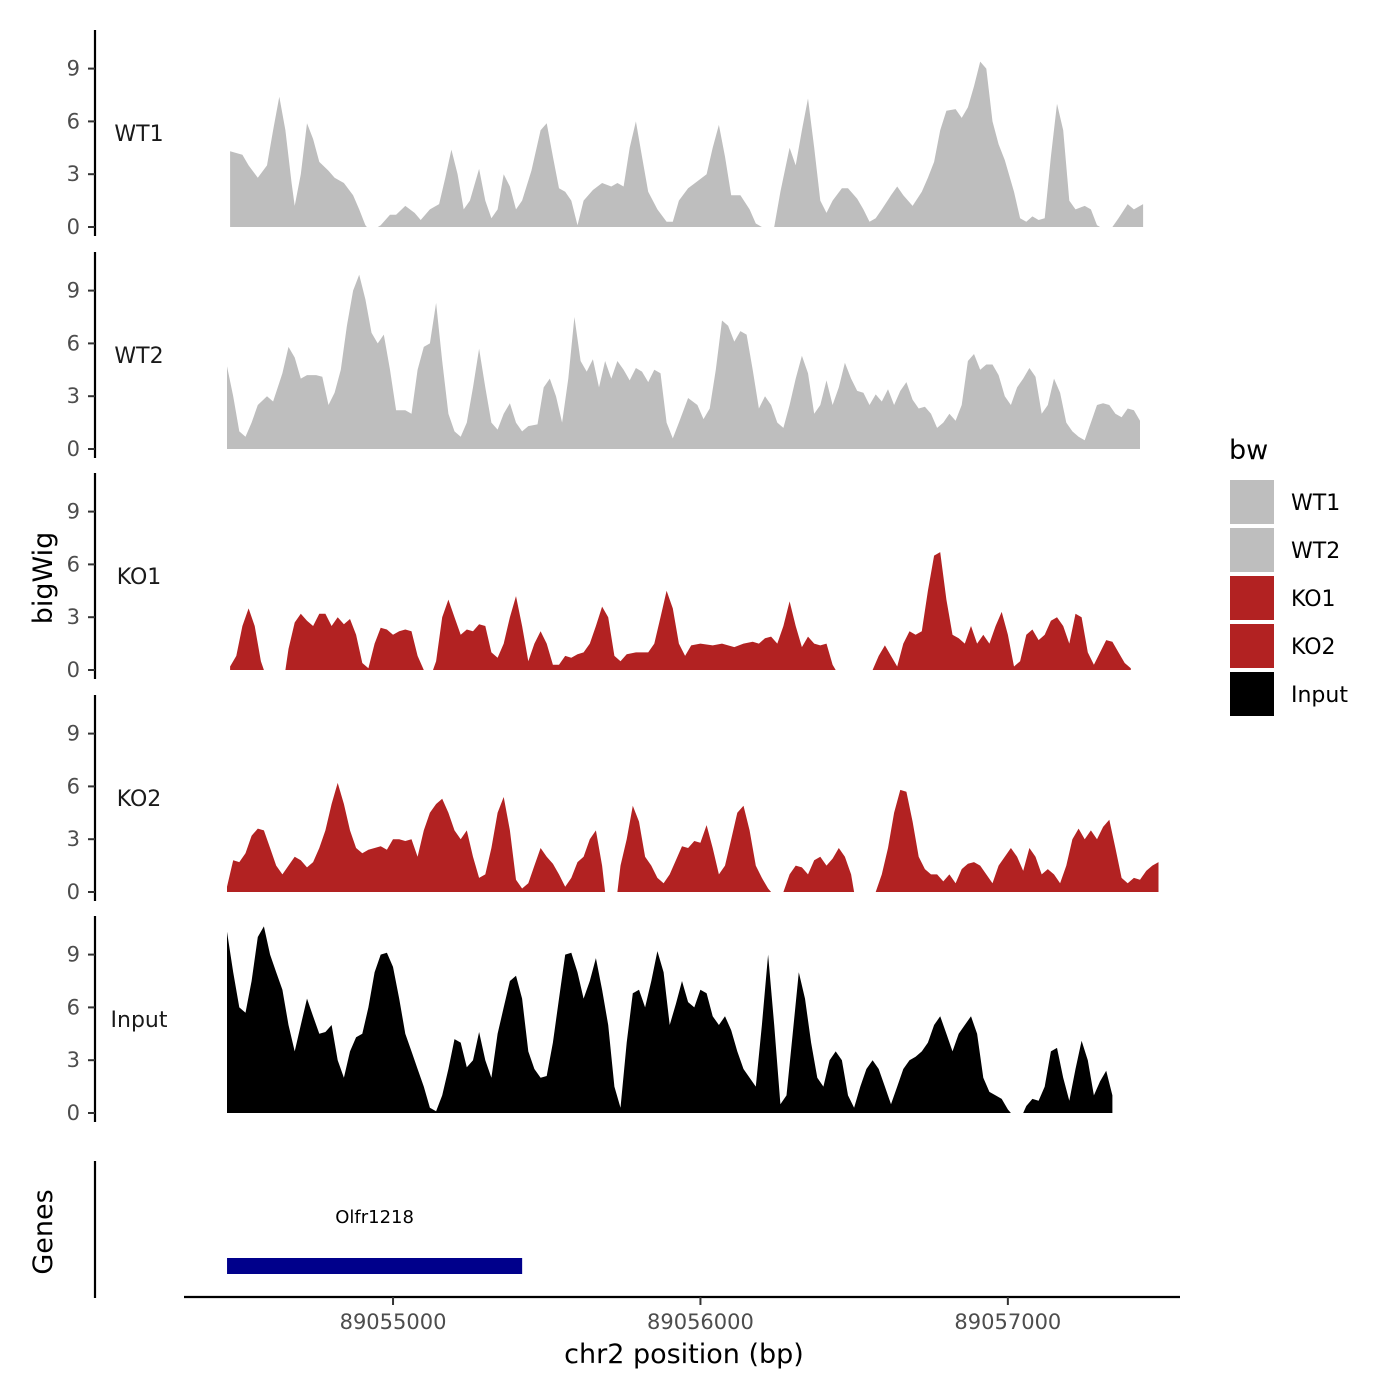  Describe the element at coordinates (73, 121) in the screenshot. I see `y-tick-label-wt1-6: 6` at that location.